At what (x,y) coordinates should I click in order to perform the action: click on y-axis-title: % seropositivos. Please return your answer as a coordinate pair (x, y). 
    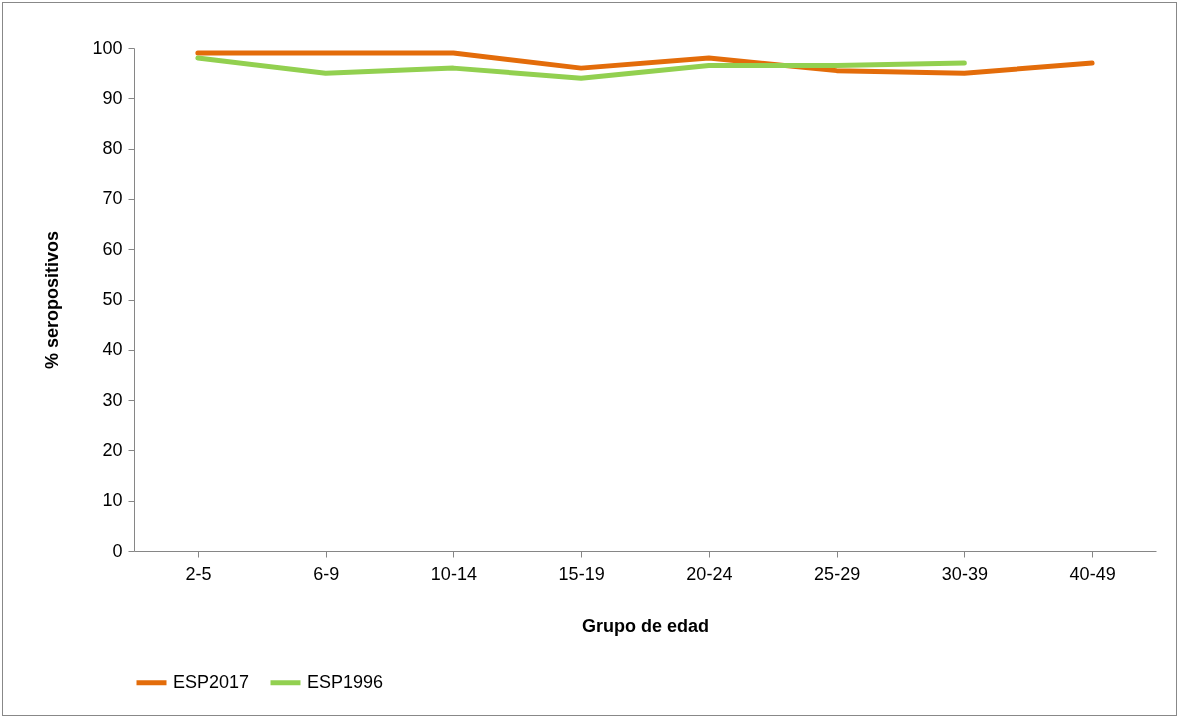
    Looking at the image, I should click on (52, 300).